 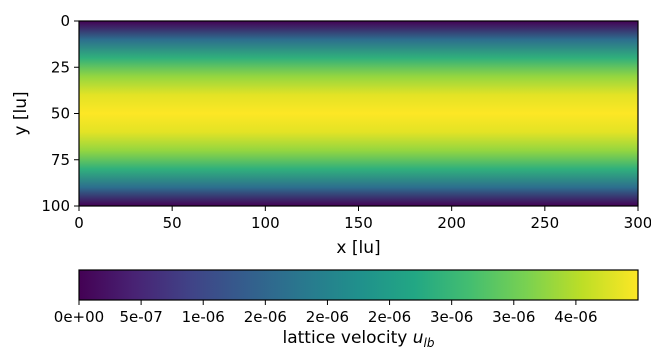 I want to click on colorbar-label-symbol: u, so click(x=418, y=337).